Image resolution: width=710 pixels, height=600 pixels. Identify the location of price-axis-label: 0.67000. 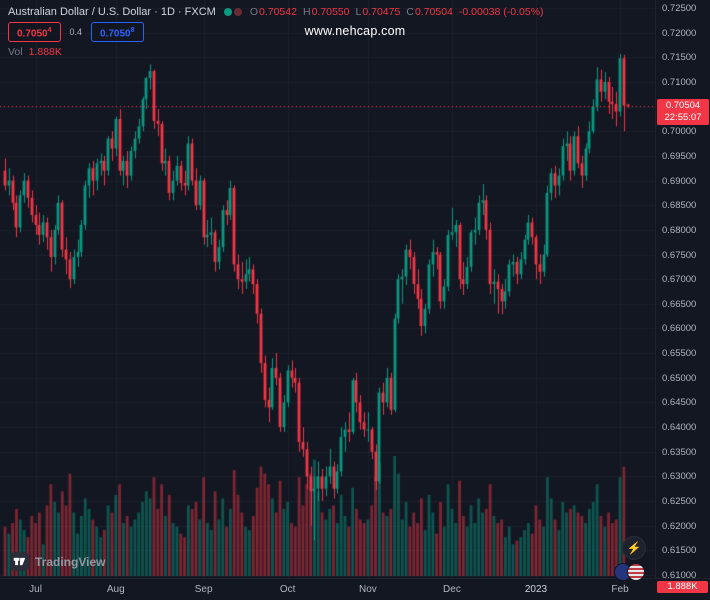
(679, 280).